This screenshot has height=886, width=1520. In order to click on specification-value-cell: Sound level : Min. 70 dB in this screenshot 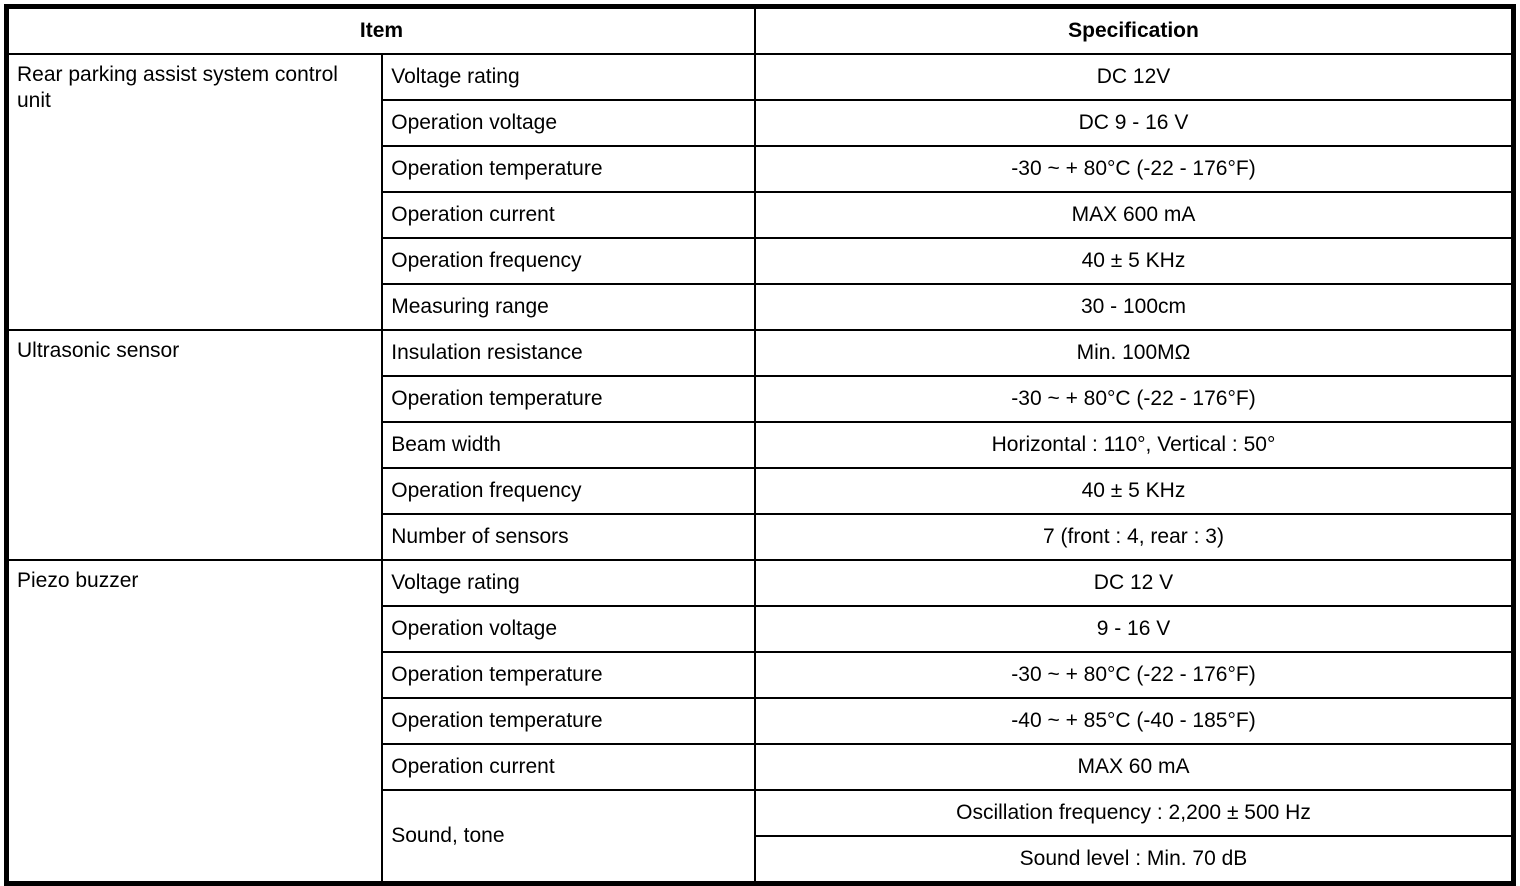, I will do `click(1134, 860)`.